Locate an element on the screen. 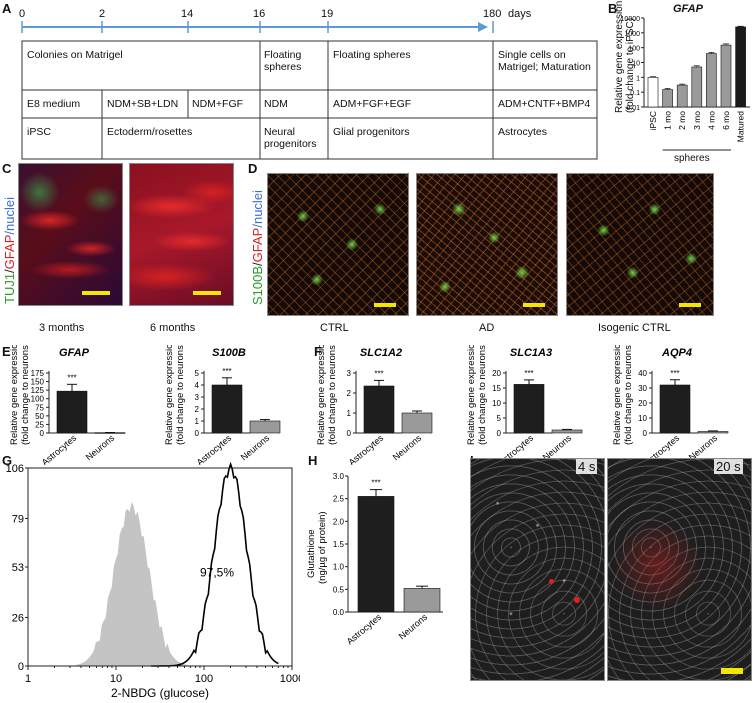  y-tick-label: 2.5 is located at coordinates (339, 499).